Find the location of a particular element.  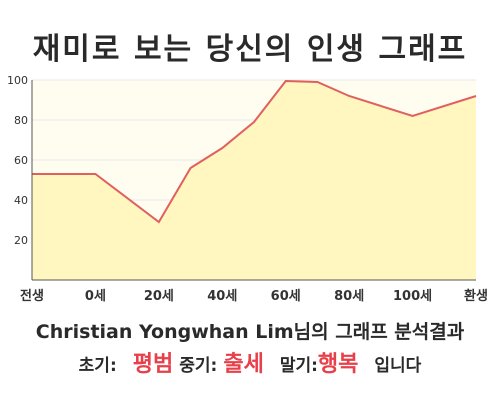

y-tick-label: 40 is located at coordinates (21, 200).